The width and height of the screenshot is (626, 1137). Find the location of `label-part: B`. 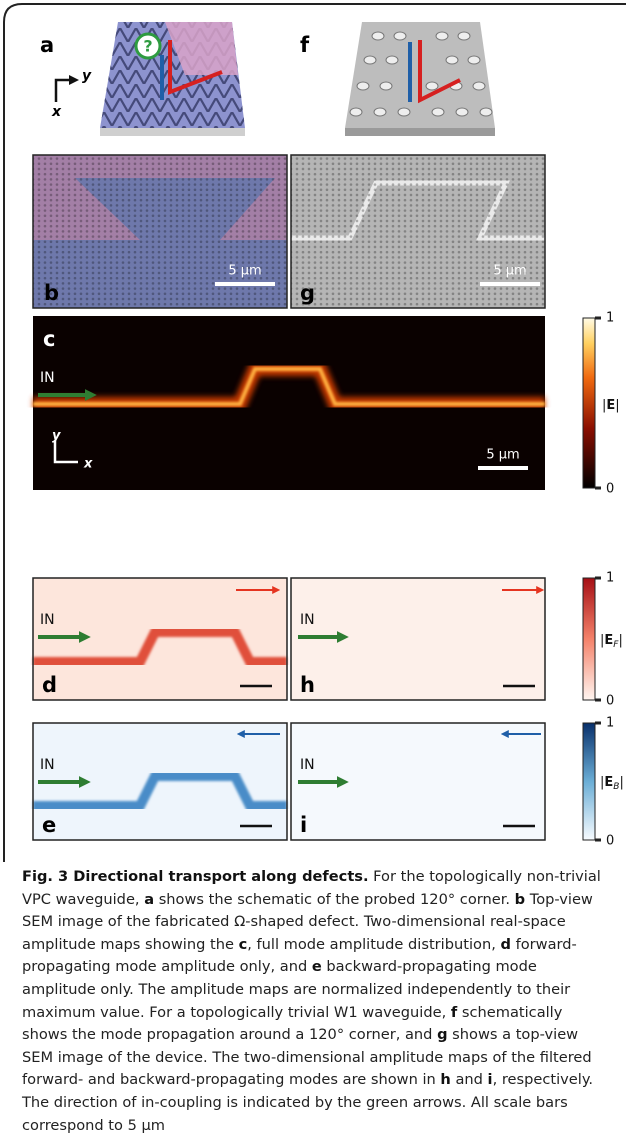

label-part: B is located at coordinates (616, 787).